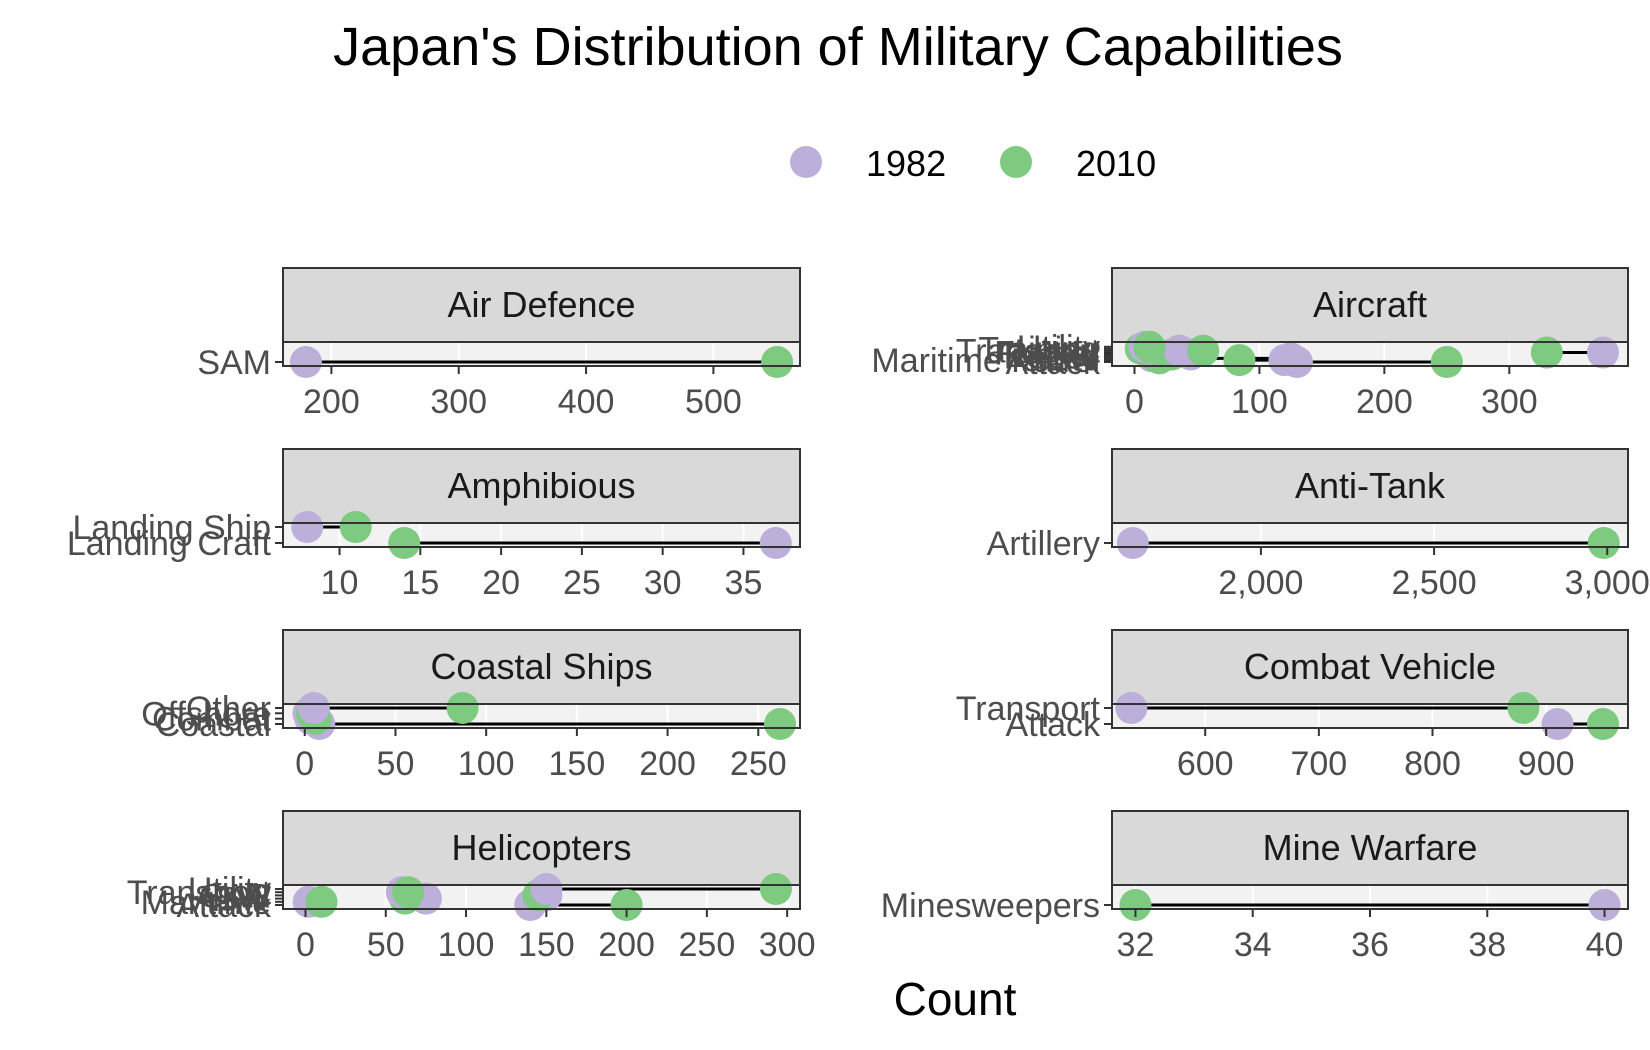 The image size is (1650, 1050). I want to click on panel-border-coastal-ships, so click(541, 716).